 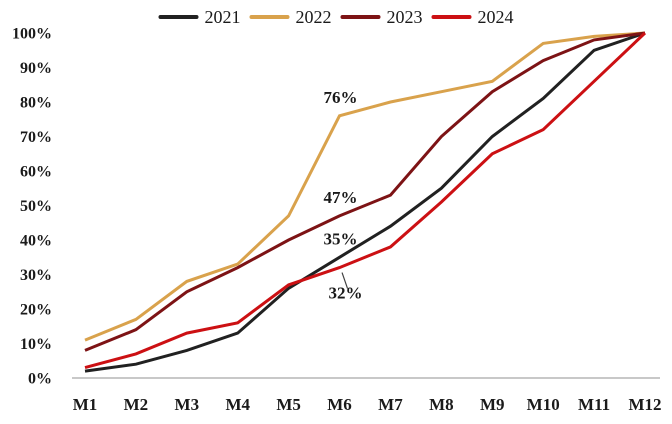 I want to click on y-axis-tick-label: 80%, so click(x=36, y=103).